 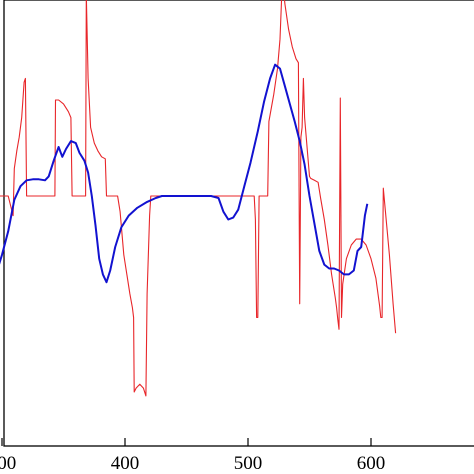 What do you see at coordinates (248, 463) in the screenshot?
I see `x-tick-label-500: 500` at bounding box center [248, 463].